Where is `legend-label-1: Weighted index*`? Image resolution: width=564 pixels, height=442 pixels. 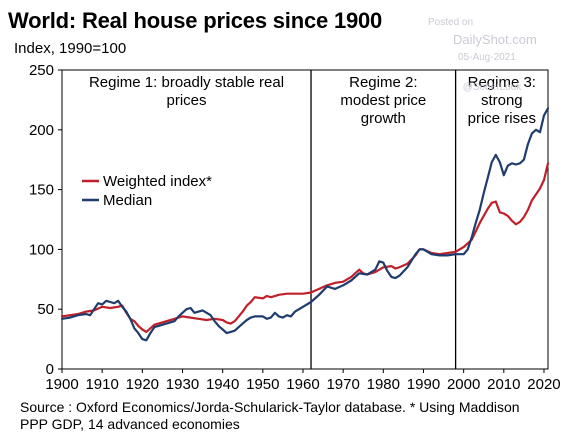
legend-label-1: Weighted index* is located at coordinates (157, 181).